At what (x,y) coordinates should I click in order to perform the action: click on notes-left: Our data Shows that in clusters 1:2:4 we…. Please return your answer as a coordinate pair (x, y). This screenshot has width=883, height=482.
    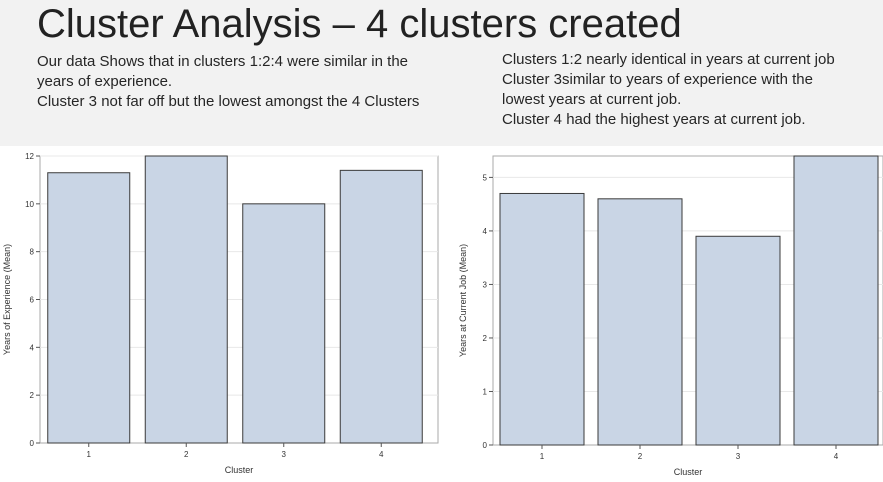
    Looking at the image, I should click on (228, 82).